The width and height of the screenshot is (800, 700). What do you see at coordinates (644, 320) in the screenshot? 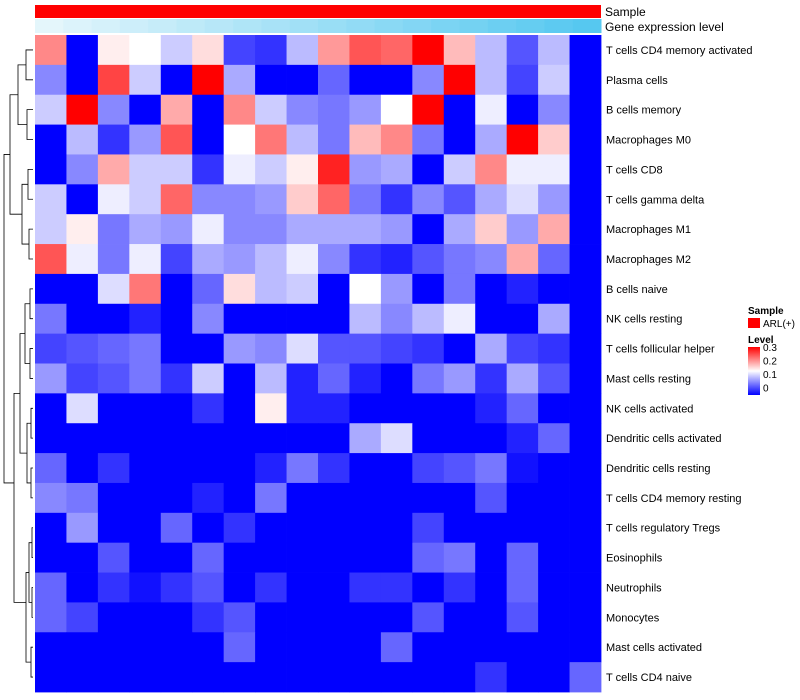
I see `row-label: NK cells resting` at bounding box center [644, 320].